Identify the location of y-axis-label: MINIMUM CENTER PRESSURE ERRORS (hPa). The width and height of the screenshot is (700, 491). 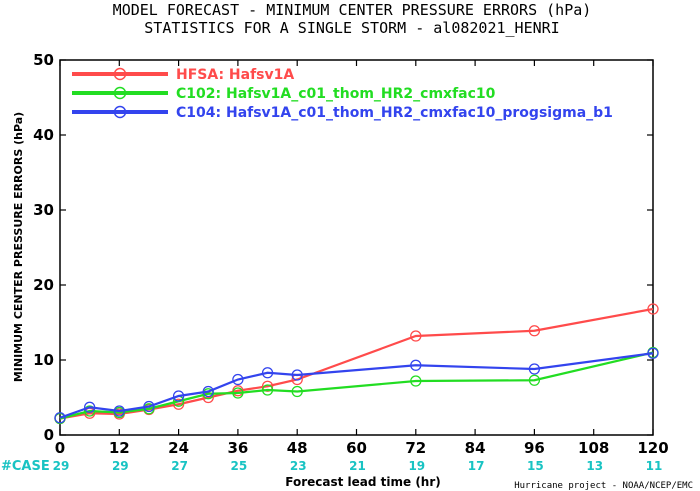
(18, 247).